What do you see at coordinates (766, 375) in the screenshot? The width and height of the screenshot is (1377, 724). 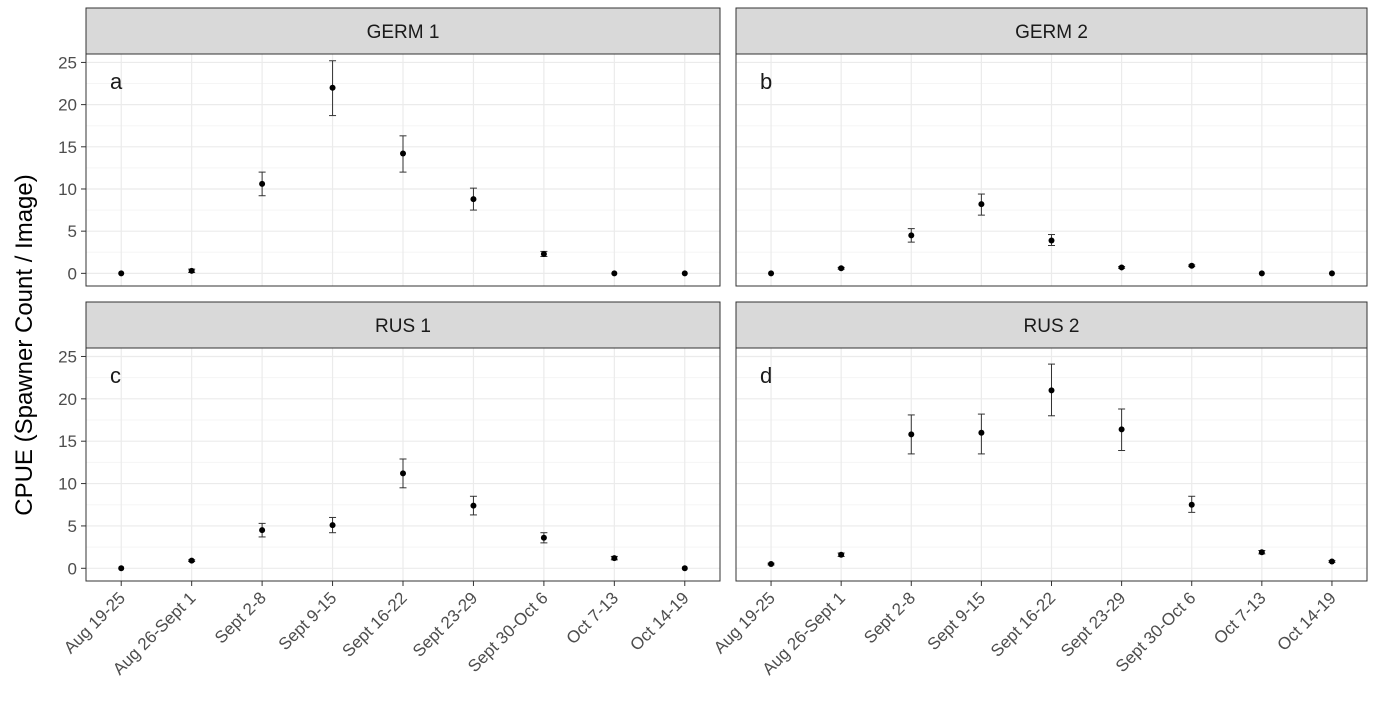 I see `panel-tag: d` at bounding box center [766, 375].